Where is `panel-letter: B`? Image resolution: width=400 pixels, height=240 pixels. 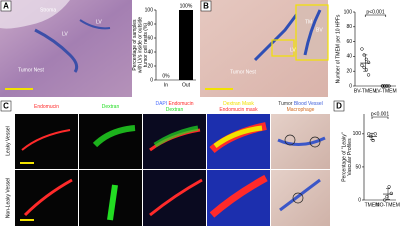 panel-letter: B is located at coordinates (206, 6).